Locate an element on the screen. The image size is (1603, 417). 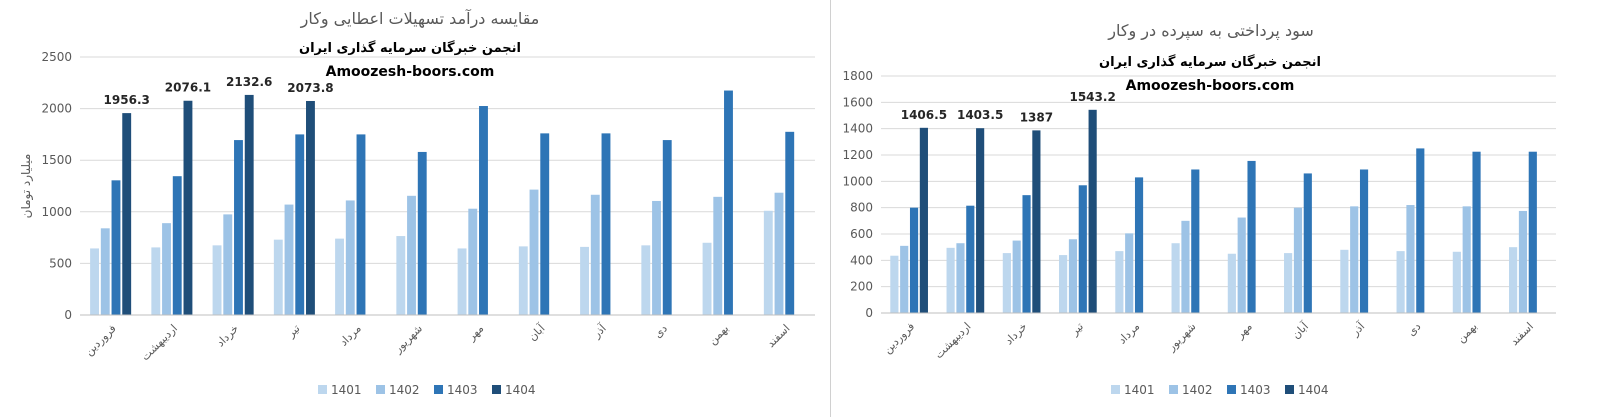
y-tick-label: 1800 is located at coordinates (857, 76).